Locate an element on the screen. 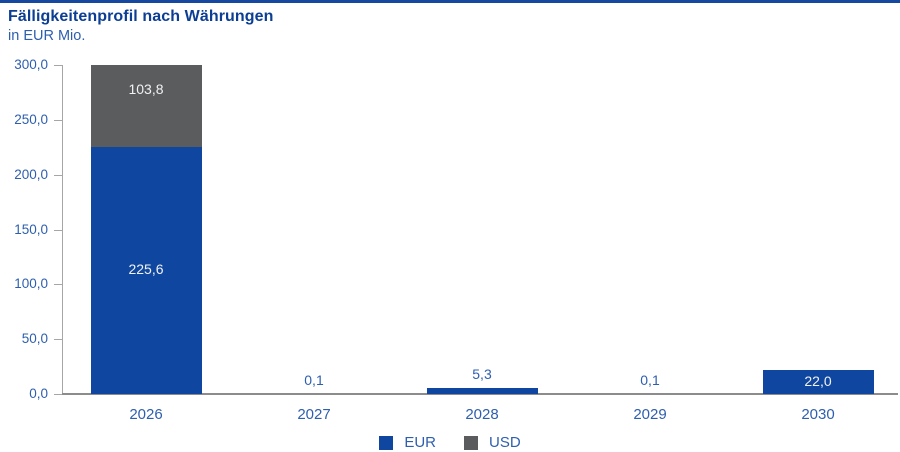  legend-label-eur: EUR is located at coordinates (420, 442).